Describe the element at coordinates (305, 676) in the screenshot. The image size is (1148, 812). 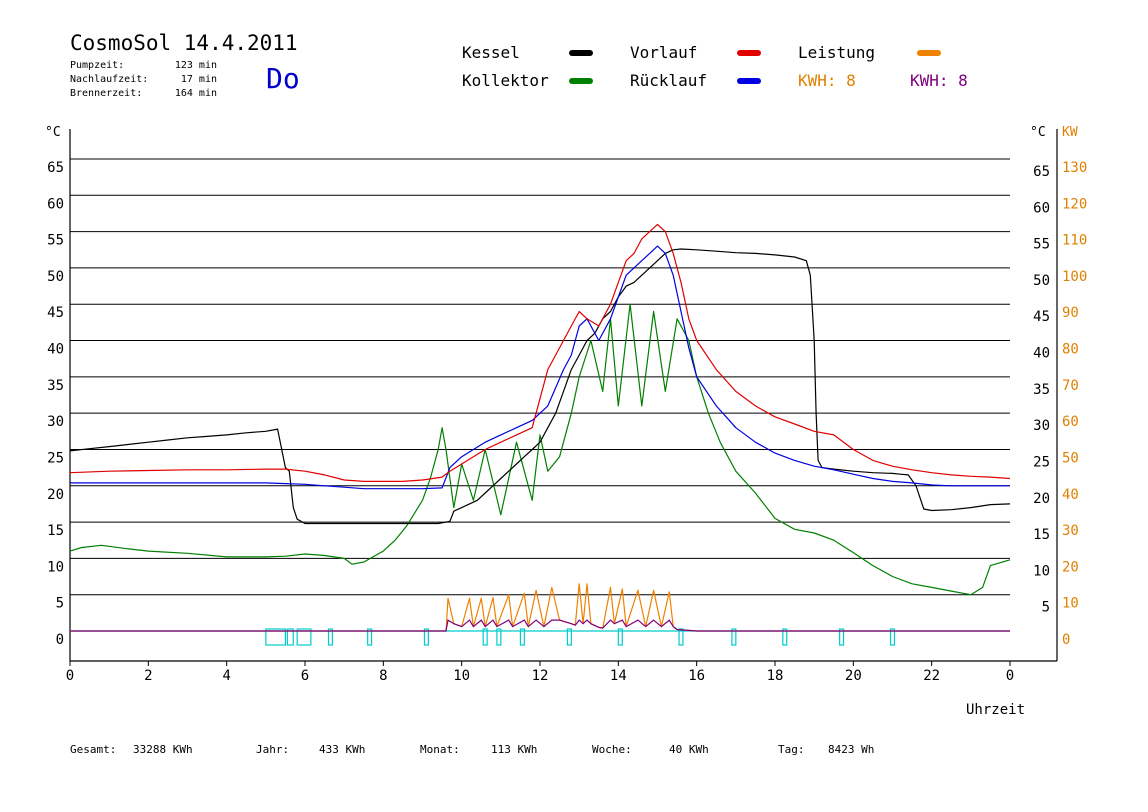
I see `x-tick-label: 6` at that location.